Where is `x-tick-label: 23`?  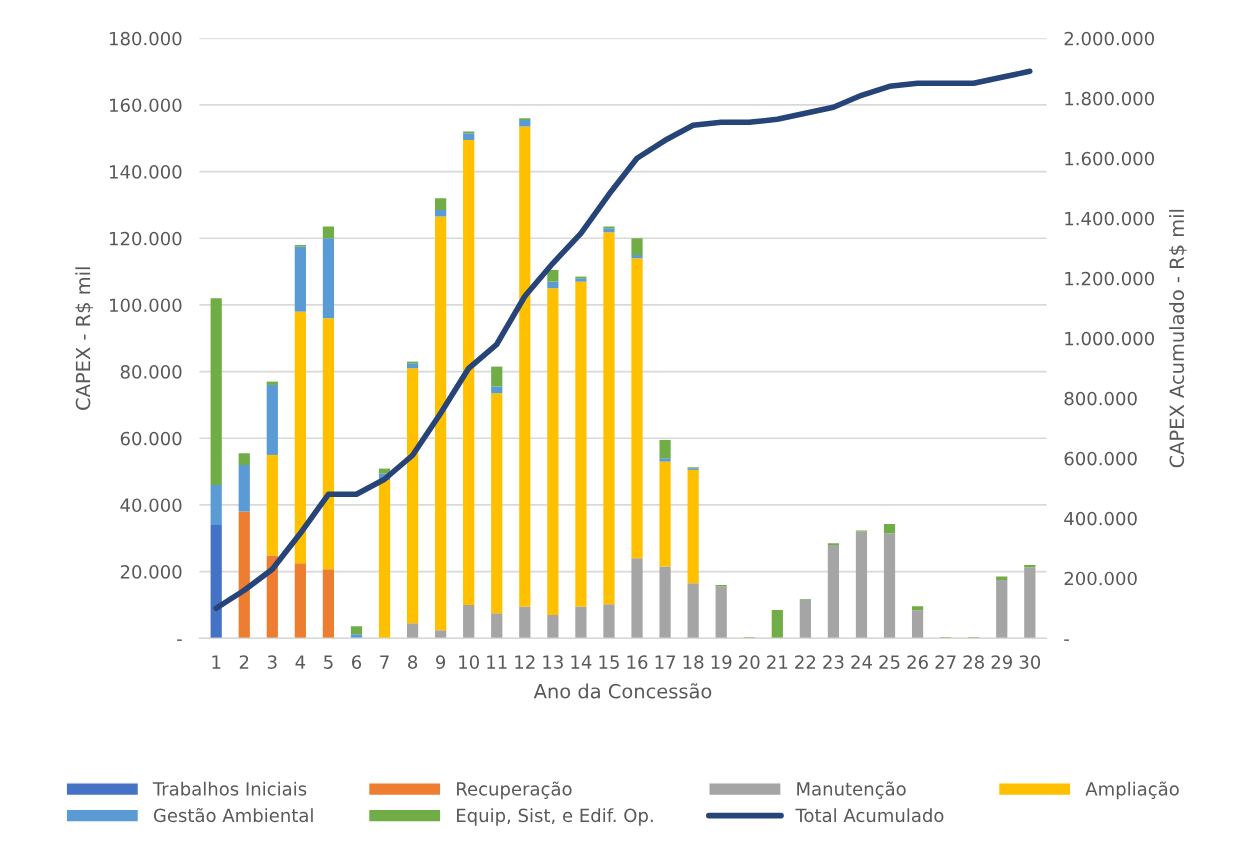 x-tick-label: 23 is located at coordinates (833, 662).